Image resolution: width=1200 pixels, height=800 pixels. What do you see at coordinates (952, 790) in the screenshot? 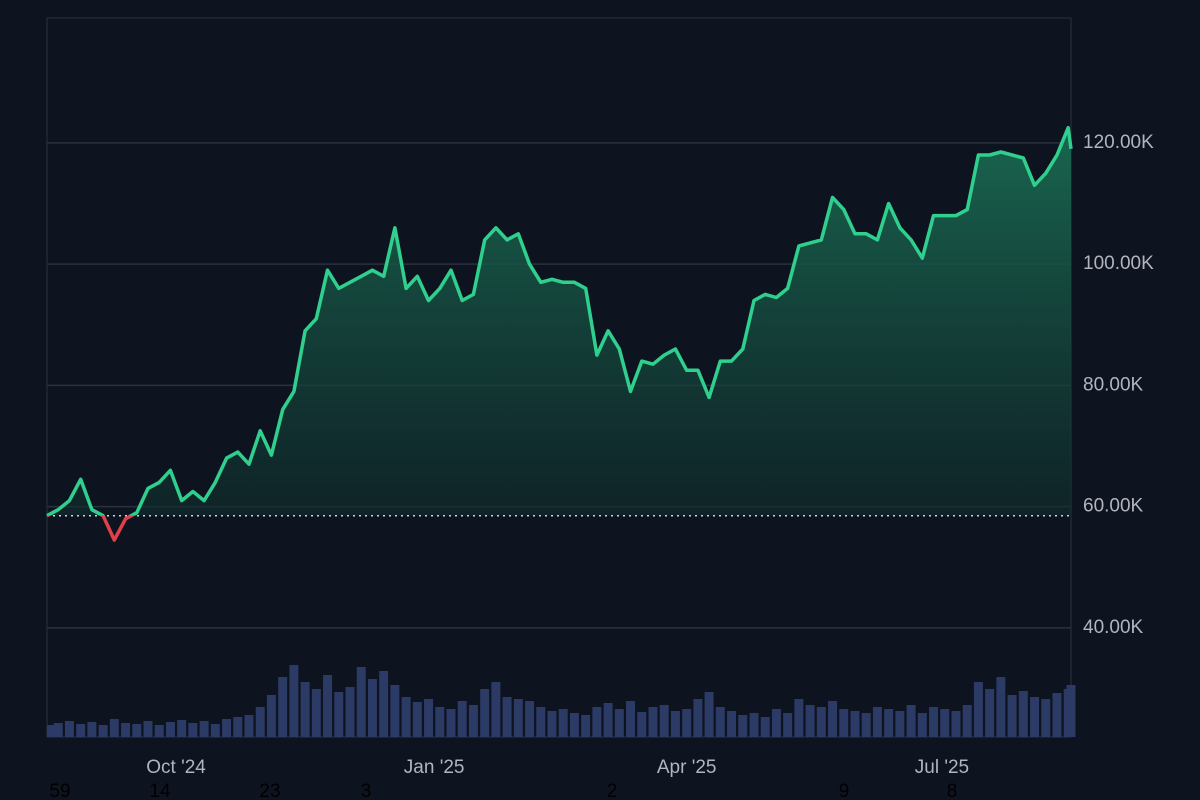
I see `bottom-label: 8` at bounding box center [952, 790].